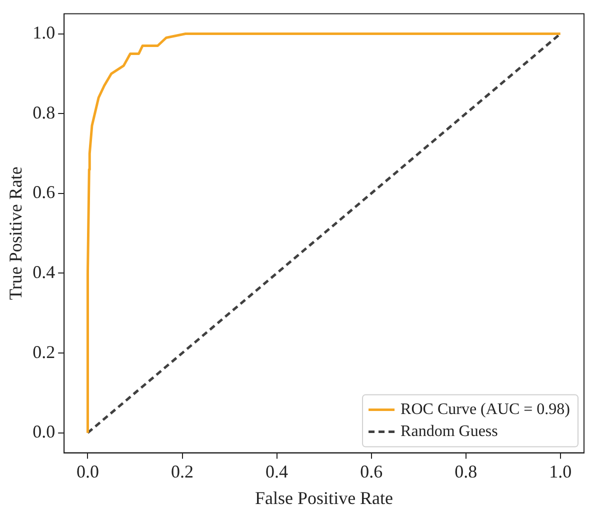 This screenshot has height=514, width=602. Describe the element at coordinates (182, 471) in the screenshot. I see `x-tick-label: 0.2` at that location.